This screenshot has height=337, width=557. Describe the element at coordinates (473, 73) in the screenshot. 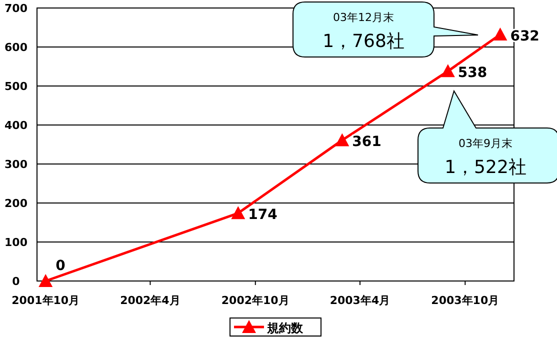

I see `data-label: 538` at that location.